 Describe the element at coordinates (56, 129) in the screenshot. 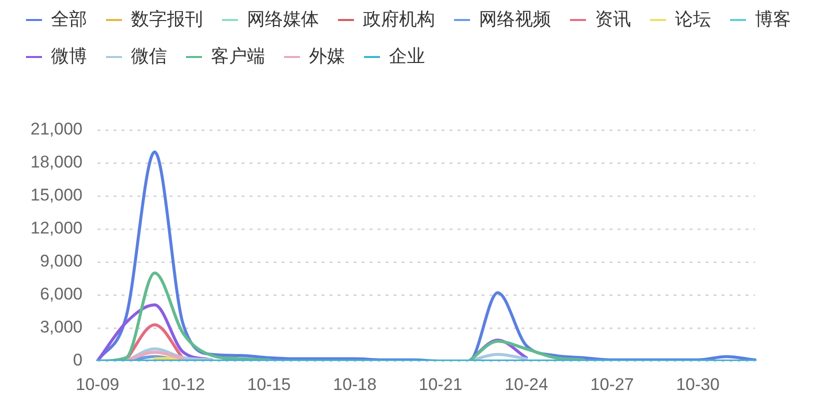

I see `y-tick-label: 21,000` at that location.